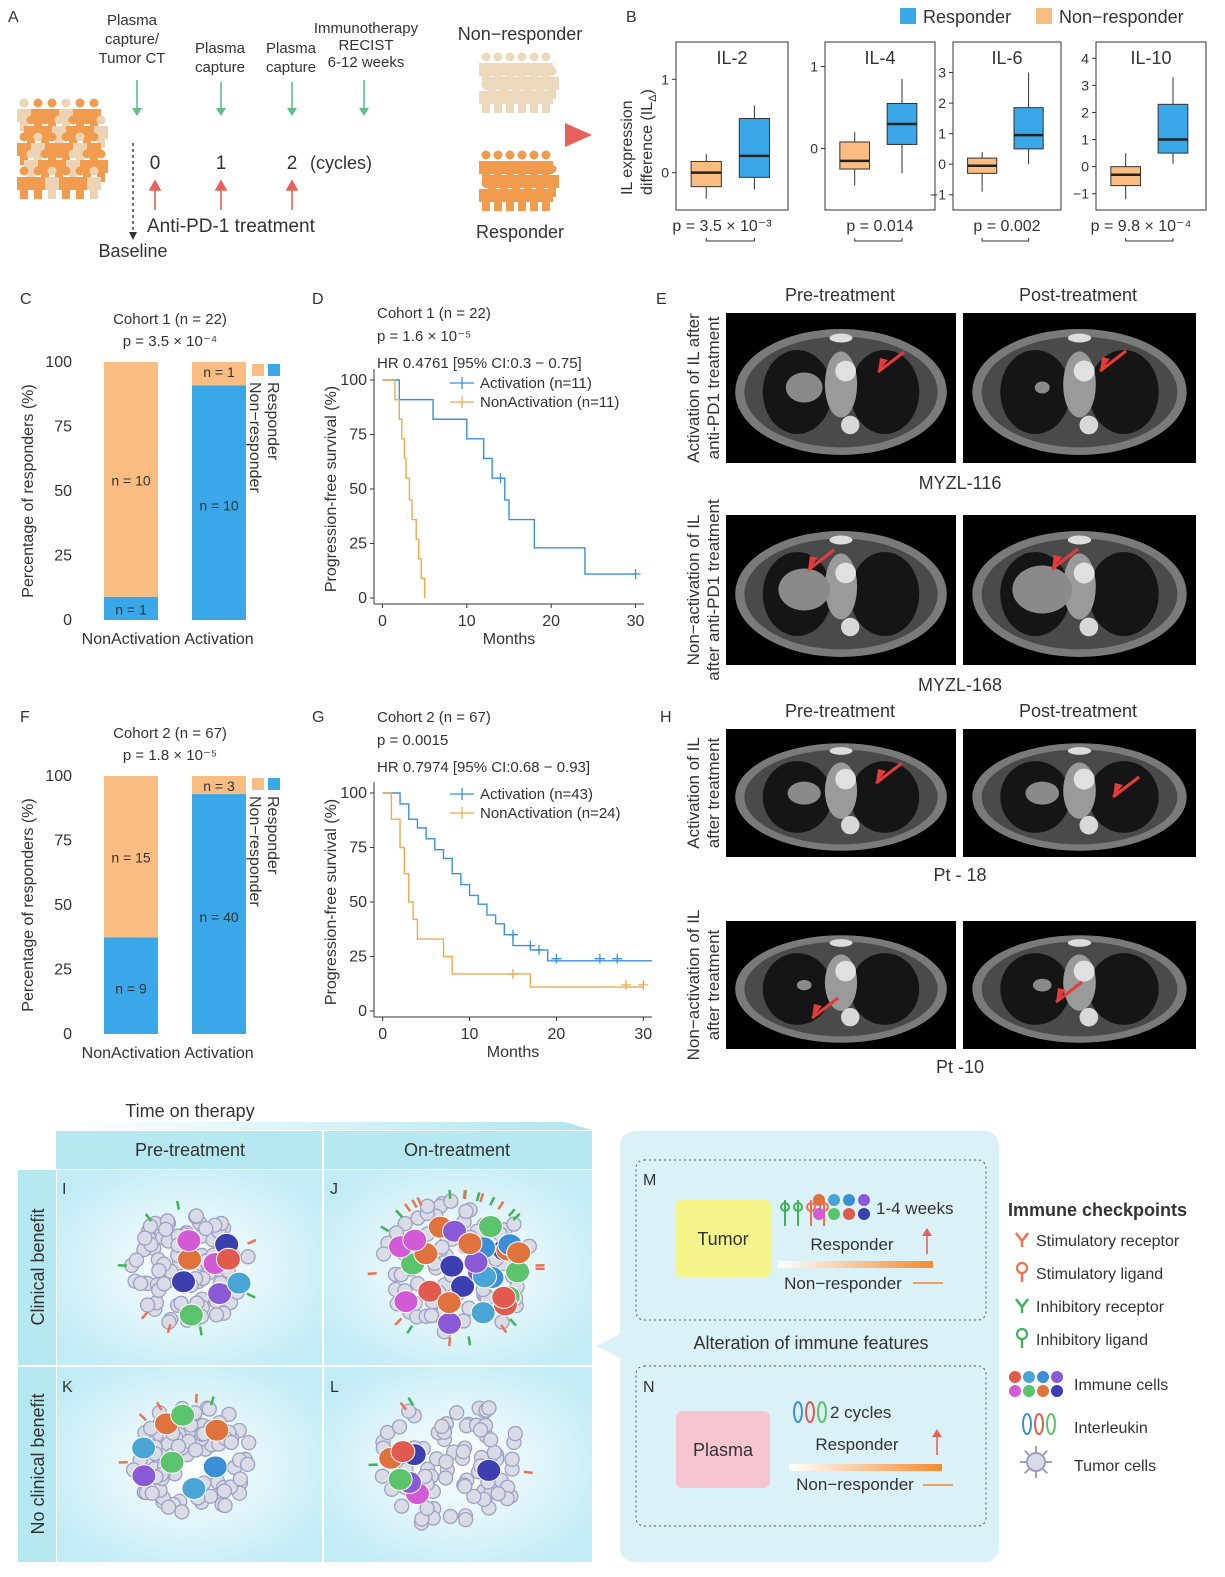  Describe the element at coordinates (1121, 1385) in the screenshot. I see `legend-item-label: Immune cells` at that location.